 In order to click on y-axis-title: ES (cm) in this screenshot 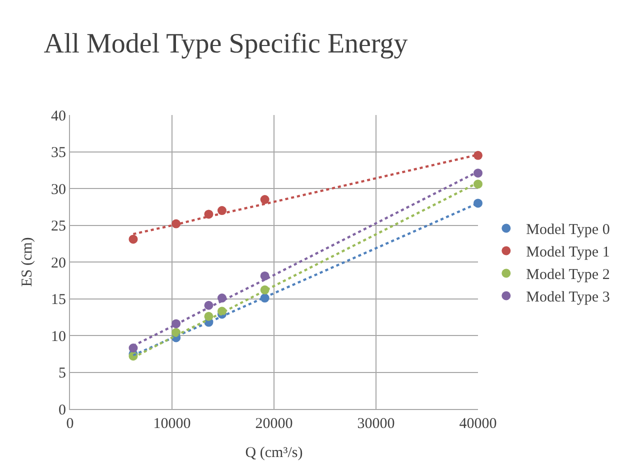, I will do `click(27, 262)`.